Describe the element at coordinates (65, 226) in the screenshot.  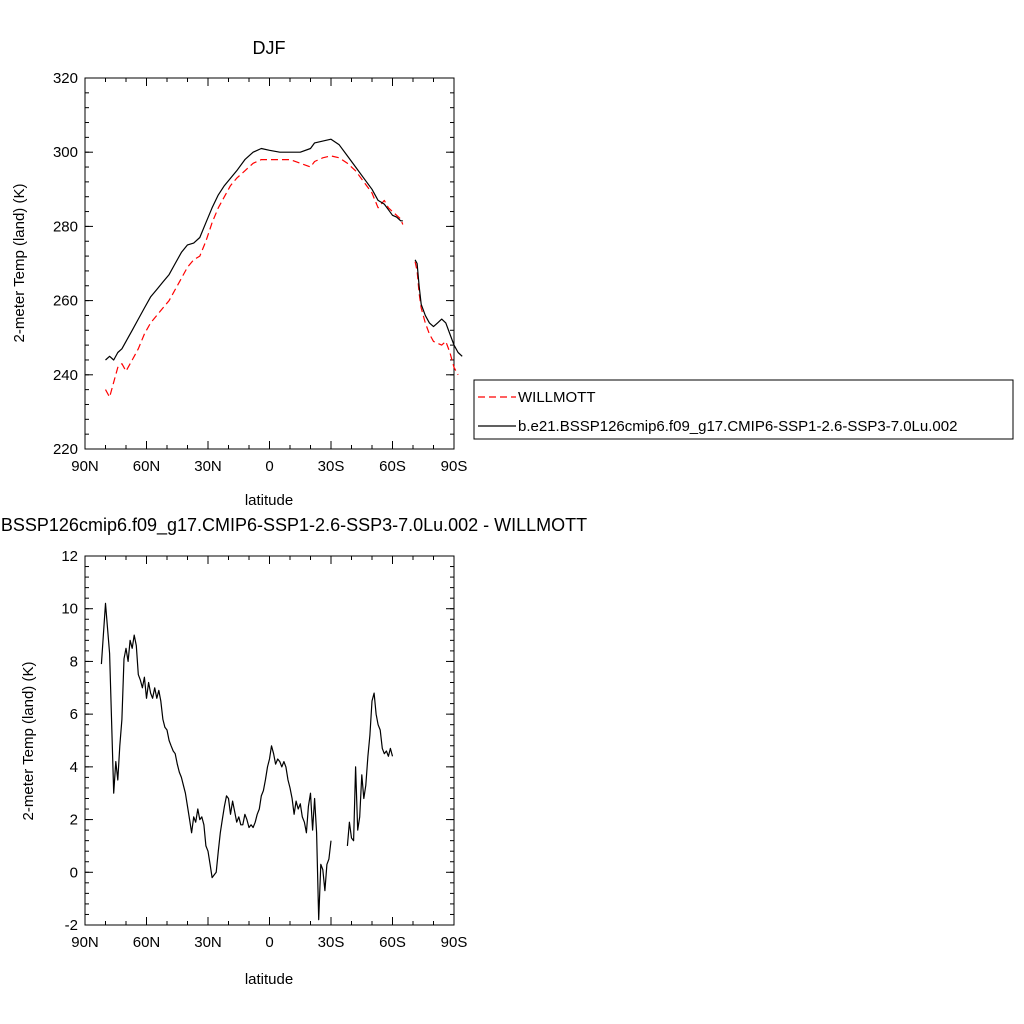
I see `y-tick-label: 280` at that location.